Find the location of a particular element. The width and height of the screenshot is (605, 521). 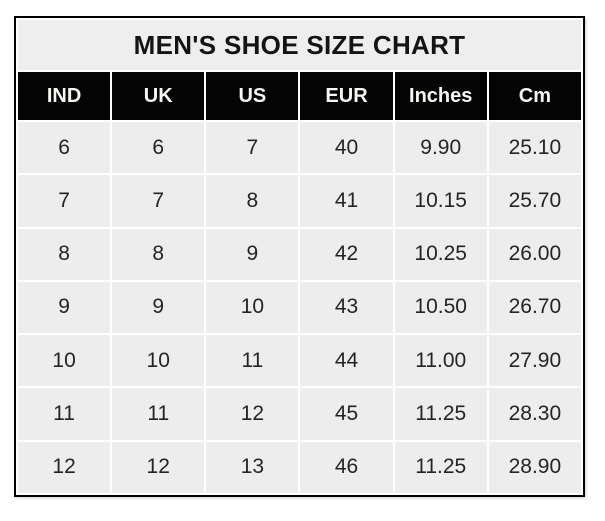

table-cell: 27.90 is located at coordinates (534, 361).